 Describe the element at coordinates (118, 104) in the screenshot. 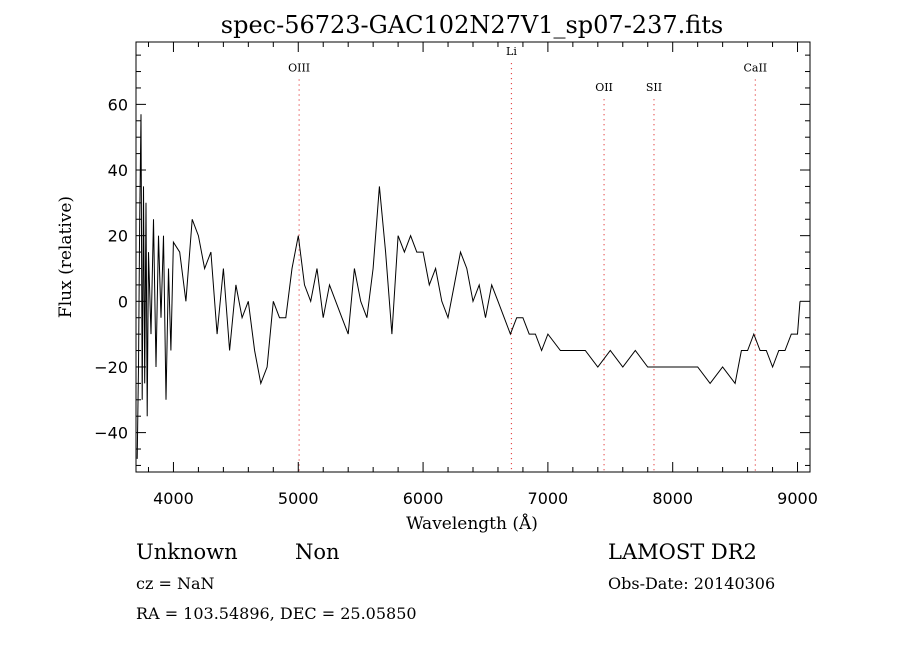

I see `y-tick-label: 60` at that location.